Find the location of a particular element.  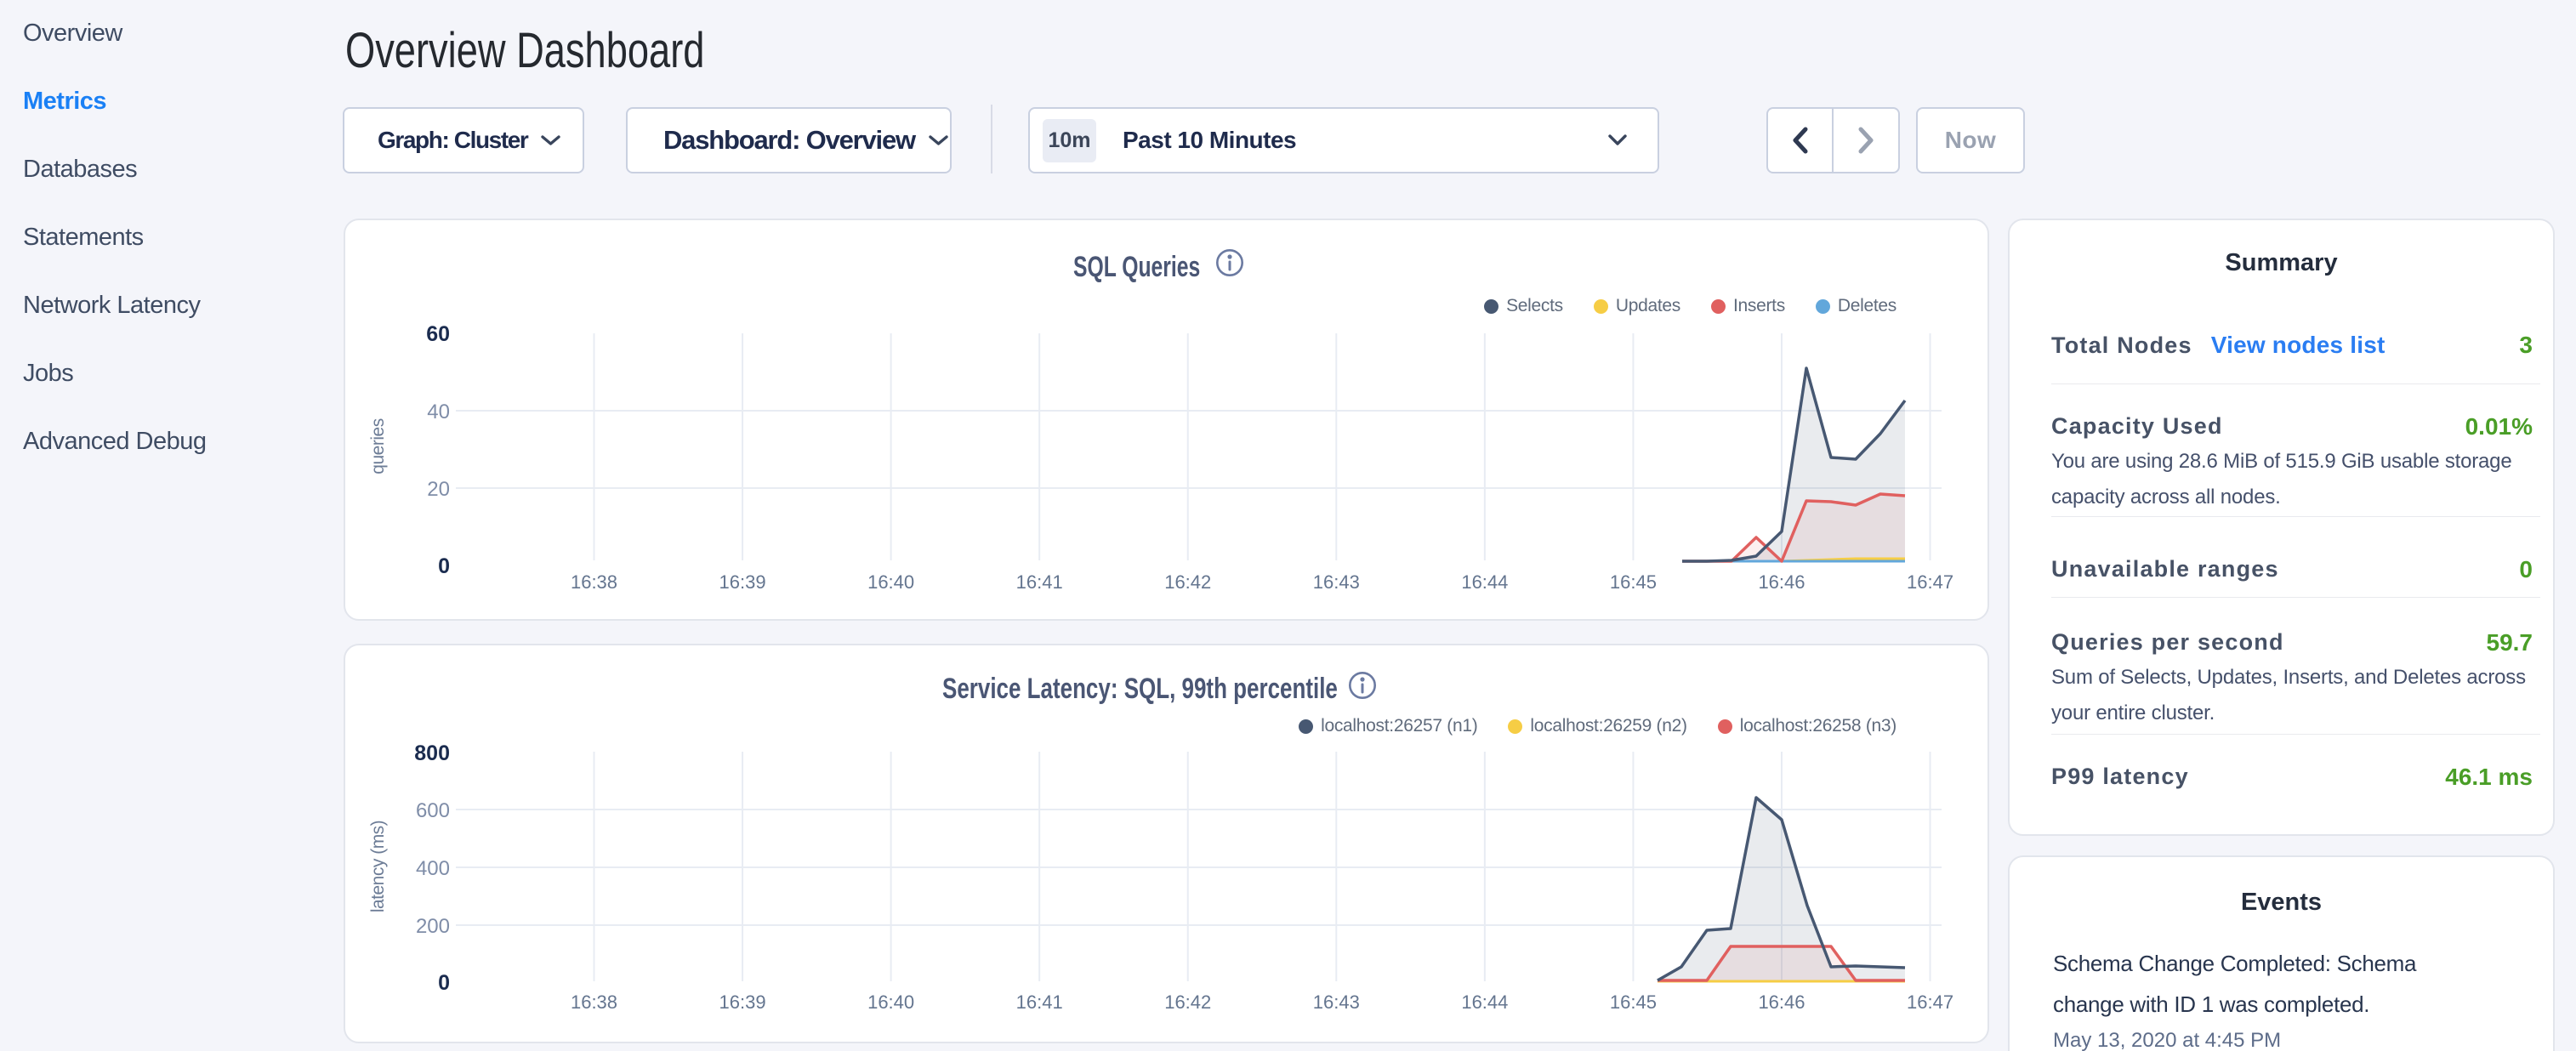

svg-text: 60 is located at coordinates (438, 334).